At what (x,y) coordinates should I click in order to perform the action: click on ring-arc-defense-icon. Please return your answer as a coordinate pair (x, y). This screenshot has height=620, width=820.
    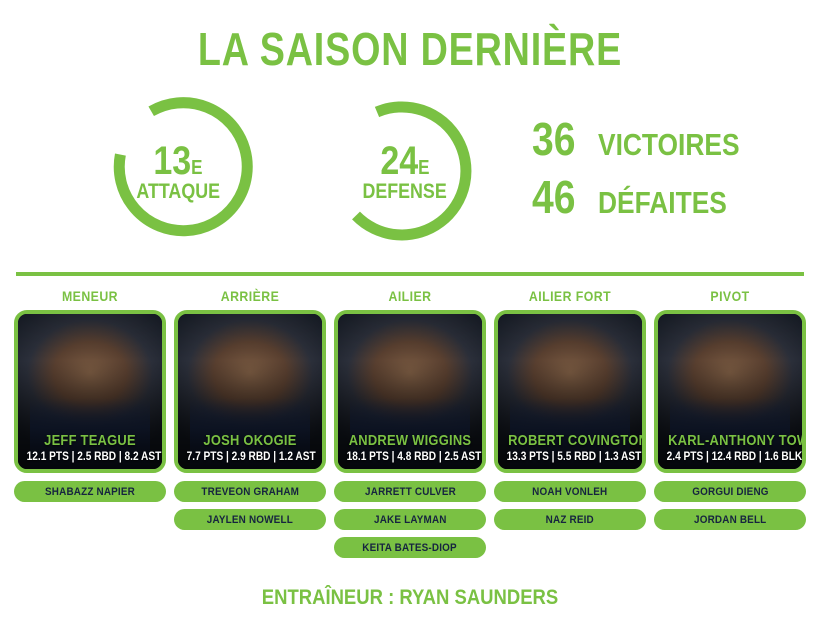
    Looking at the image, I should click on (412, 171).